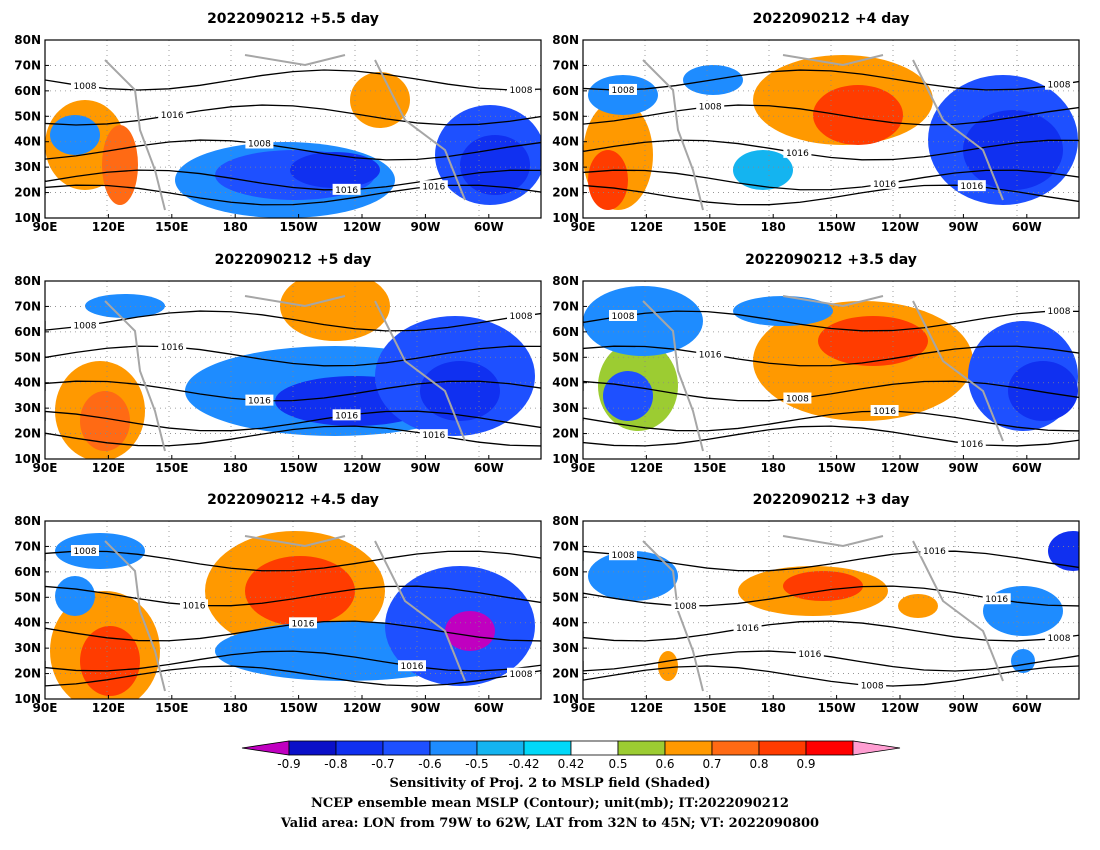 The height and width of the screenshot is (850, 1100). What do you see at coordinates (288, 764) in the screenshot?
I see `colorbar-tick-label: -0.9` at bounding box center [288, 764].